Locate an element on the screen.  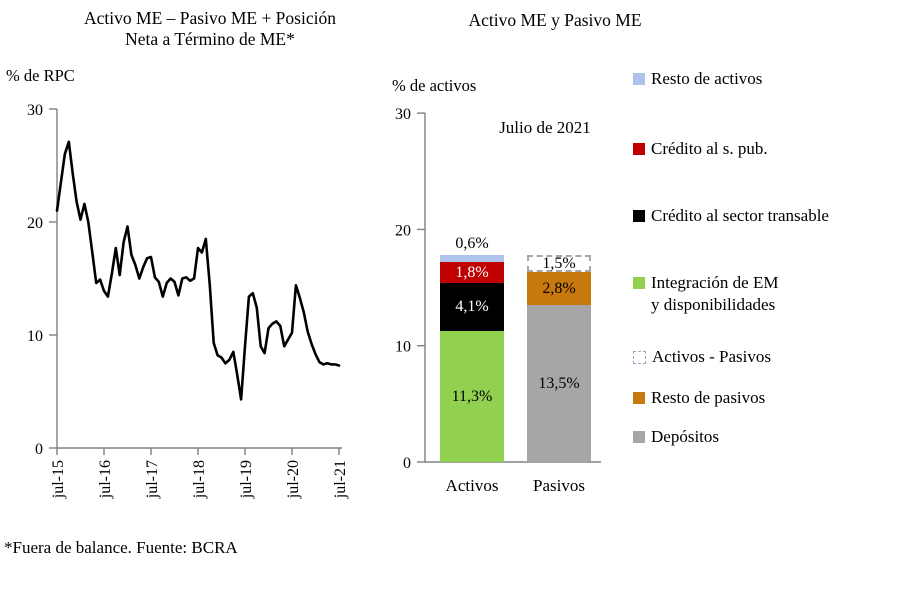
legend-label: Crédito al s. pub. is located at coordinates (709, 148).